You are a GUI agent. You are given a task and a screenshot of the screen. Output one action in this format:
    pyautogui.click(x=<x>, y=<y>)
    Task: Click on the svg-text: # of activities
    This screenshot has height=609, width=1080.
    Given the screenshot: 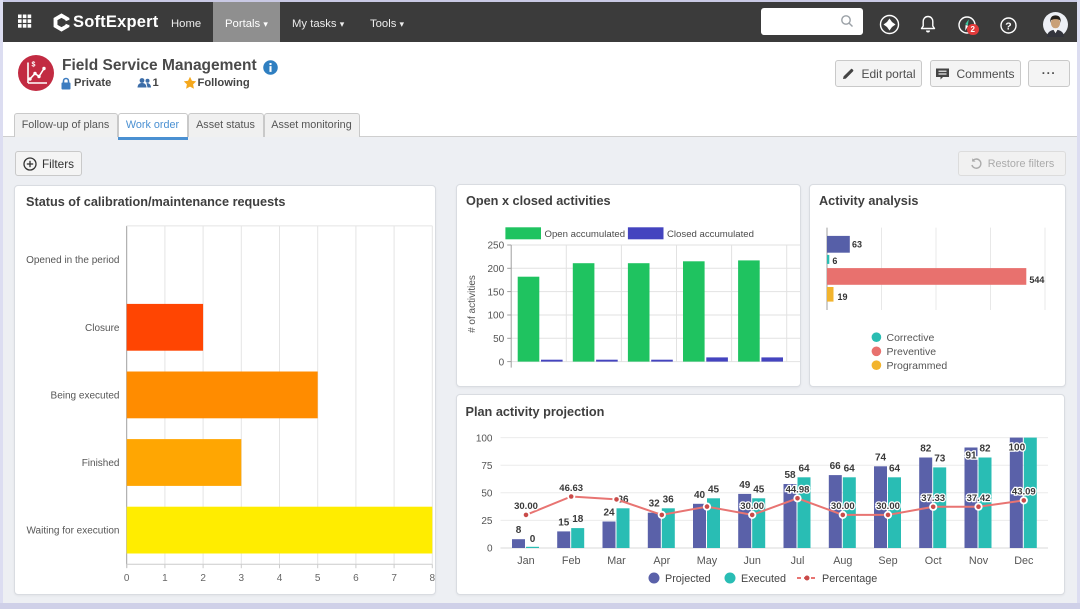 What is the action you would take?
    pyautogui.click(x=472, y=304)
    